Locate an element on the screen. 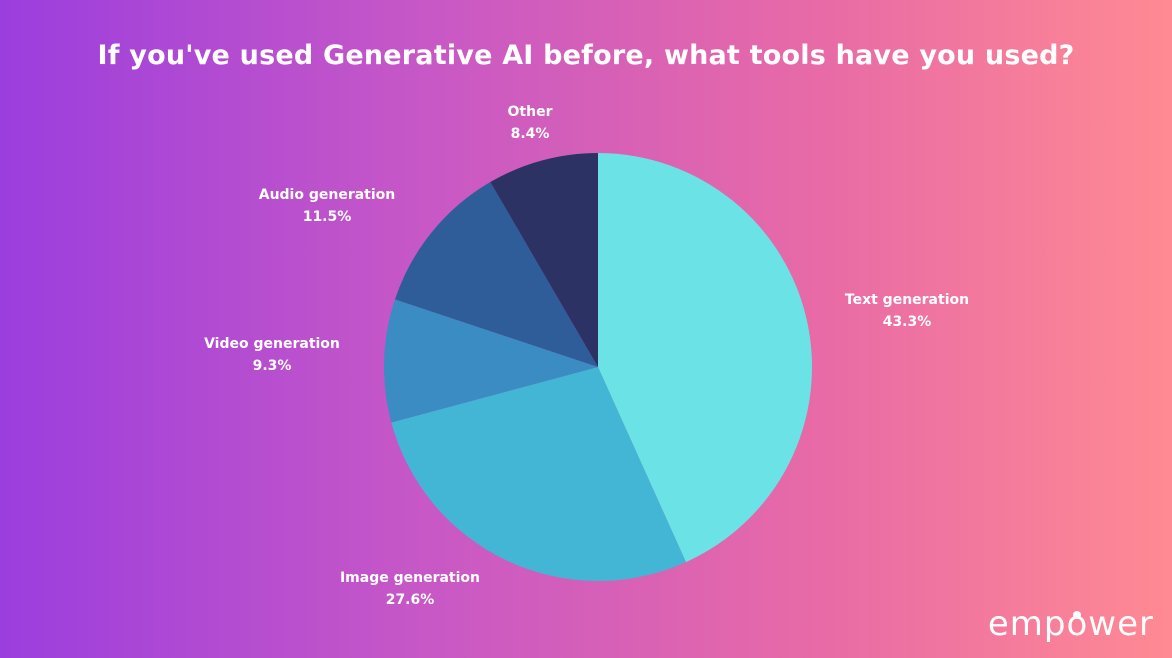 Image resolution: width=1172 pixels, height=658 pixels. empower-logo: empower is located at coordinates (1071, 624).